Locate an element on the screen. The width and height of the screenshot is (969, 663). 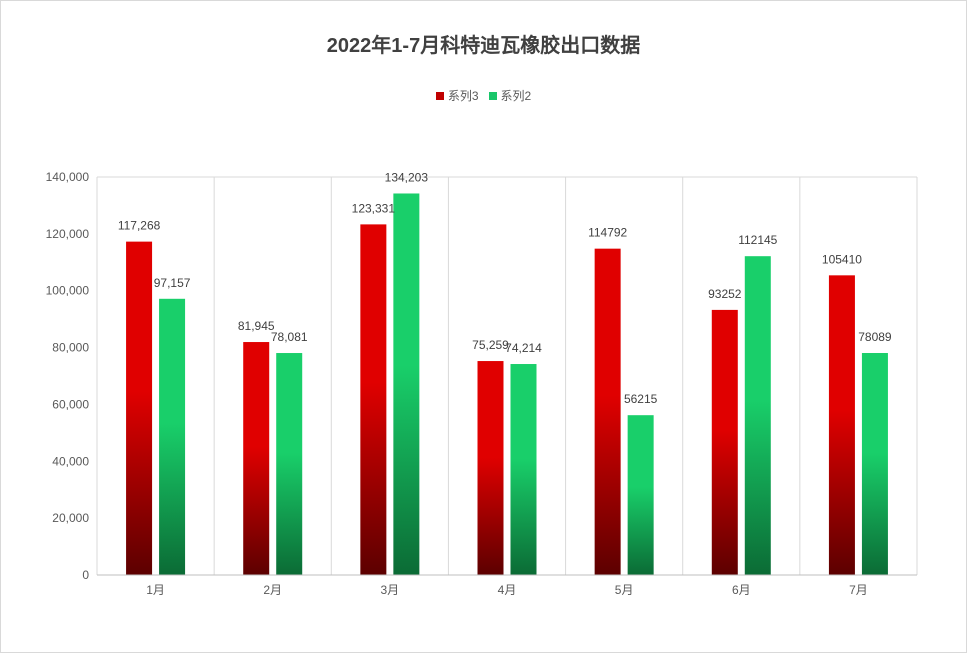
y-tick-label: 0 is located at coordinates (85, 575).